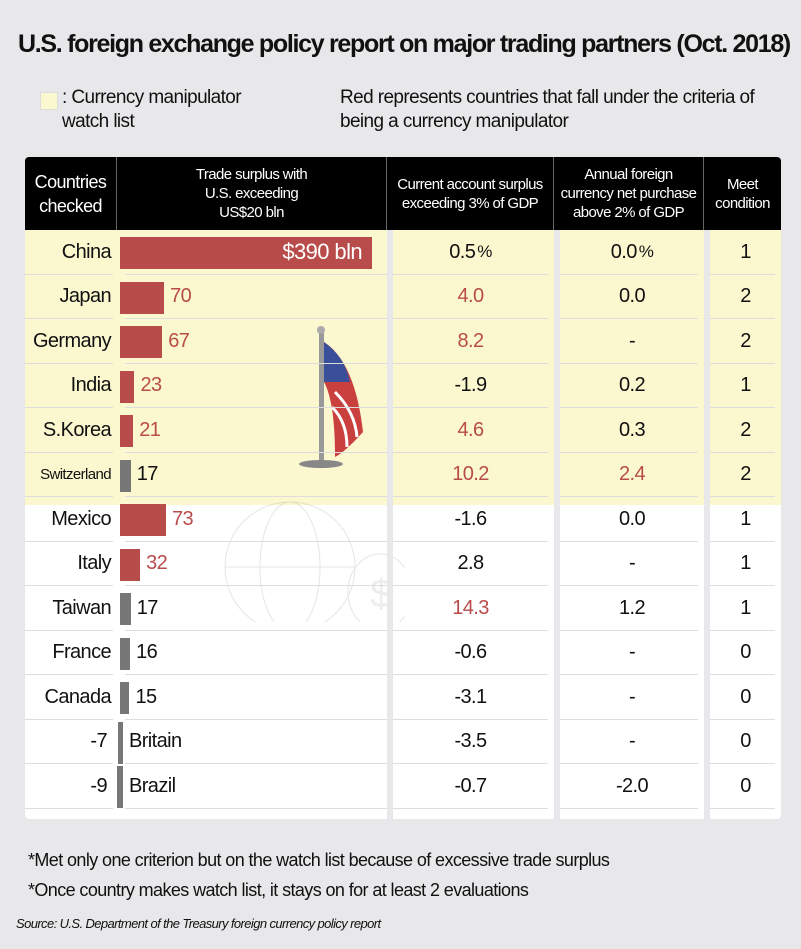 The width and height of the screenshot is (801, 949). I want to click on trade-label: 15, so click(146, 696).